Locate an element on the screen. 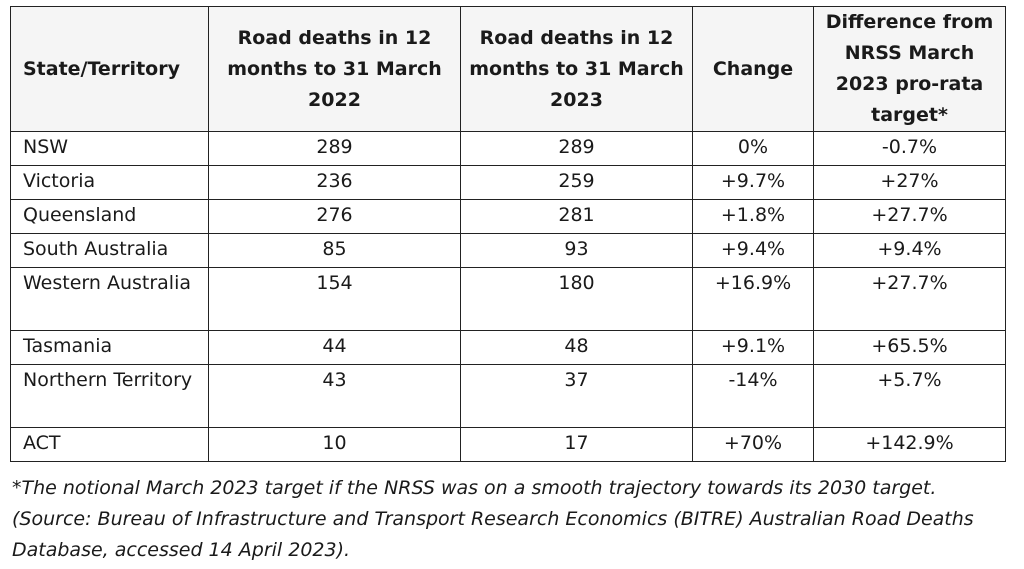  table-row: Victoria 236 259 +9.7% +27% is located at coordinates (508, 182).